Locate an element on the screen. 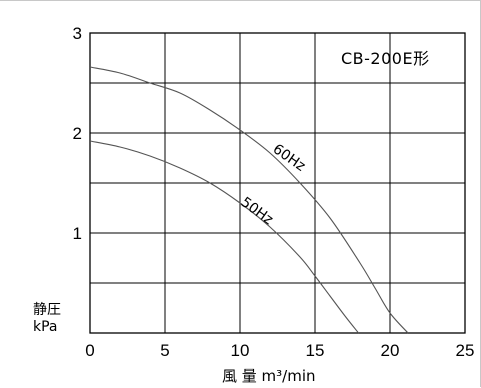 Image resolution: width=481 pixels, height=388 pixels. y-tick-label: 3 is located at coordinates (77, 33).